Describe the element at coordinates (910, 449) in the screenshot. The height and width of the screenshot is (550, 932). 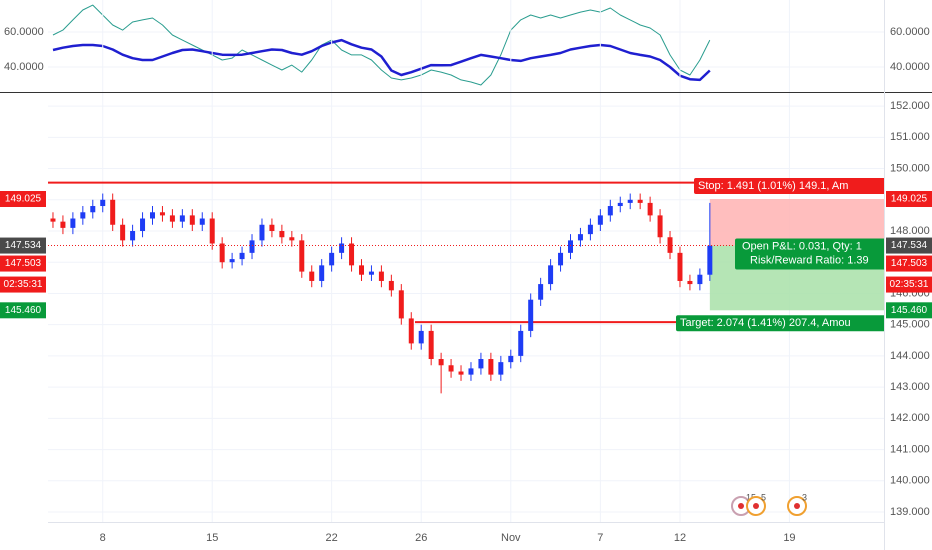
I see `y-tick-label: 141.000` at that location.